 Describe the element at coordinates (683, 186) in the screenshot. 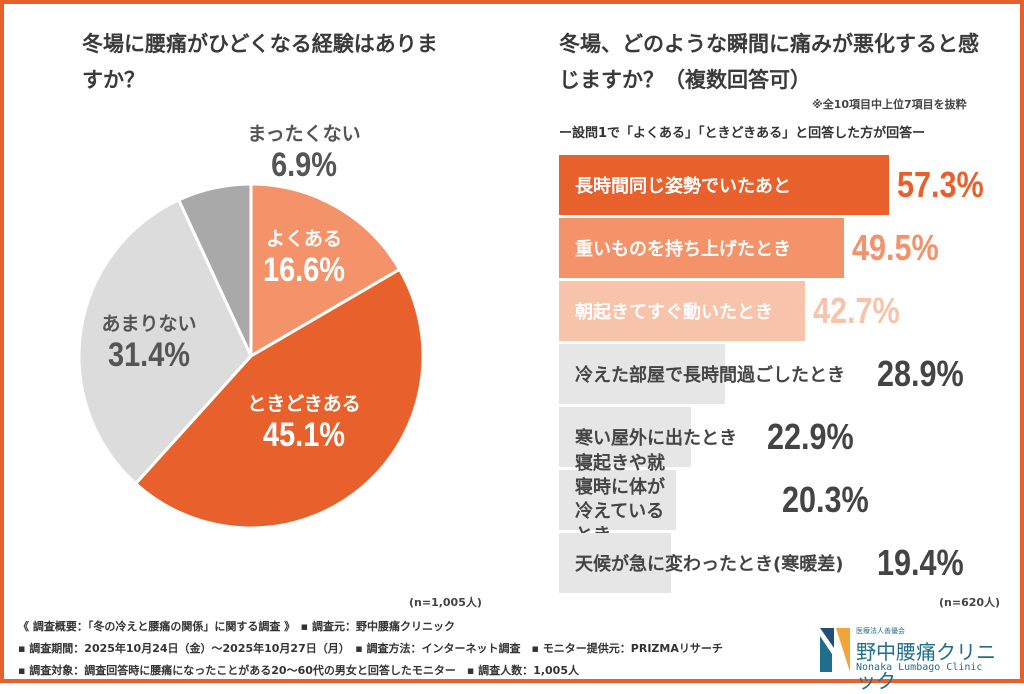

I see `bar-label: 長時間同じ姿勢でいたあと` at that location.